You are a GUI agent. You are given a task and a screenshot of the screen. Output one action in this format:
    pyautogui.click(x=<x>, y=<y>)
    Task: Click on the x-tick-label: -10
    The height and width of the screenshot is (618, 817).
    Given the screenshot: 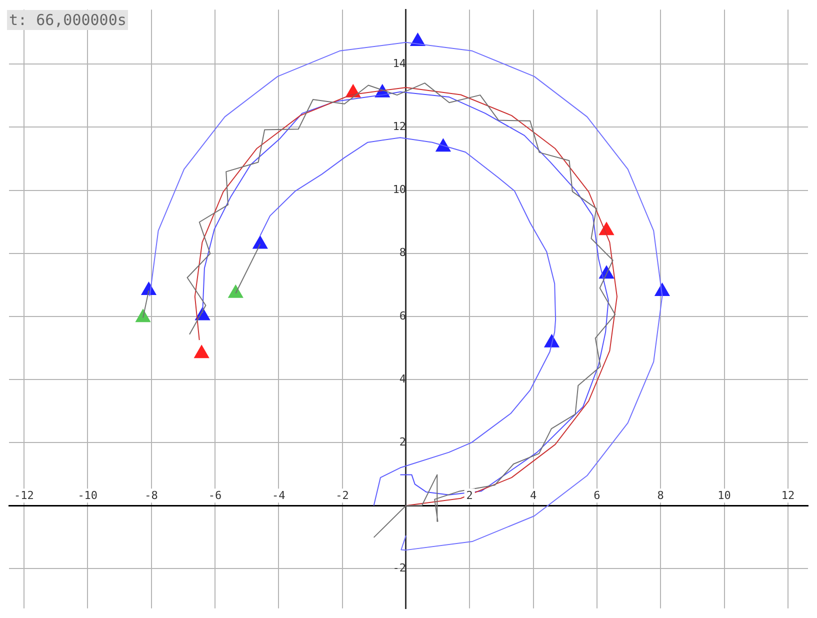 What is the action you would take?
    pyautogui.click(x=88, y=495)
    